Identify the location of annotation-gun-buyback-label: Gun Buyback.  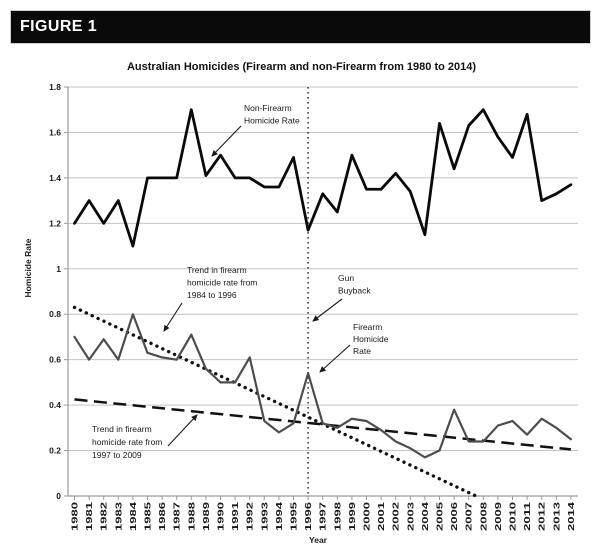
(354, 284).